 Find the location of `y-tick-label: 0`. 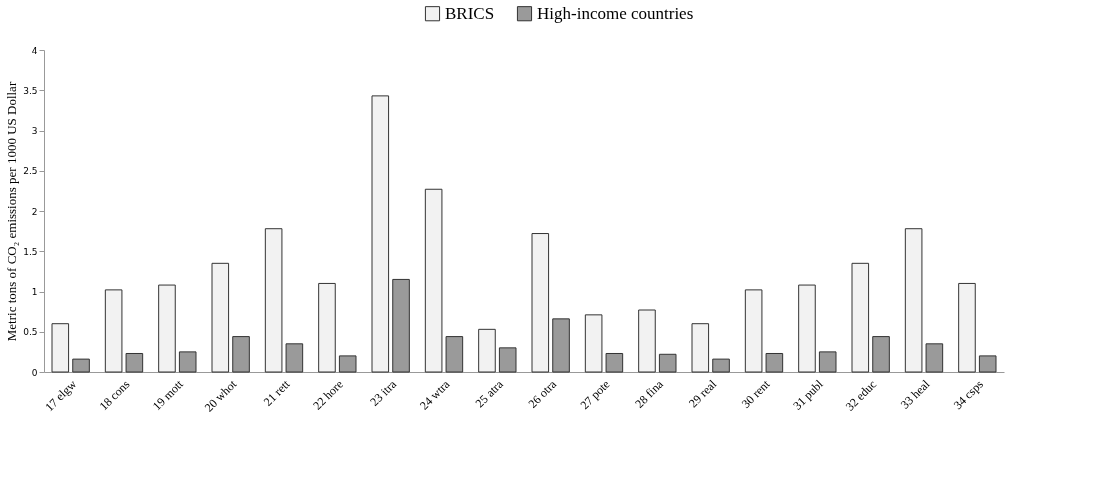

y-tick-label: 0 is located at coordinates (34, 372).